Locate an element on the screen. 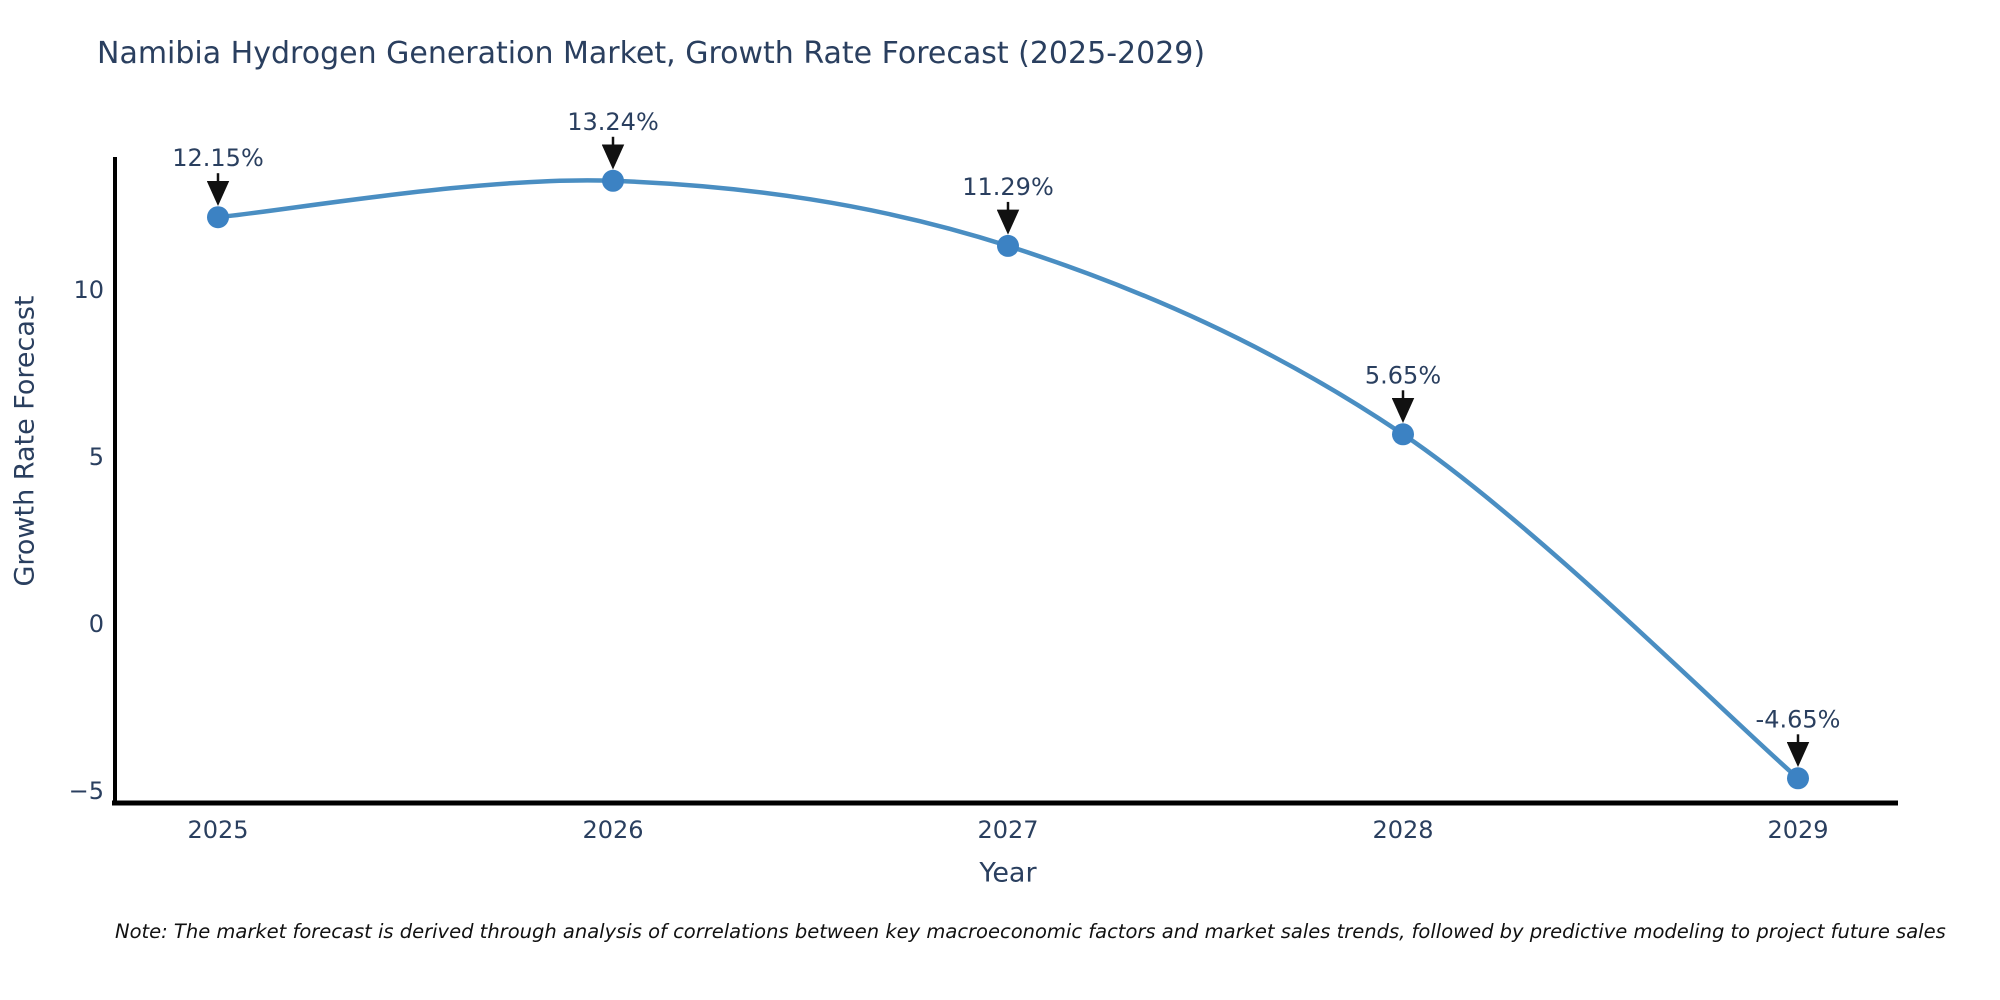 Image resolution: width=2000 pixels, height=1000 pixels. y-tick-label: −5 is located at coordinates (86, 791).